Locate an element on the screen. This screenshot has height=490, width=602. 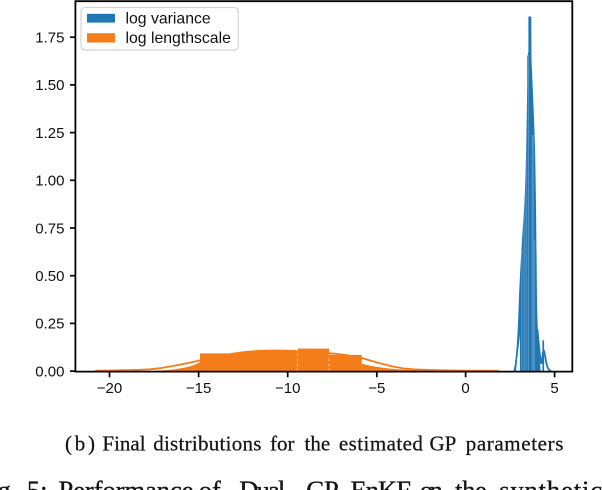
svg-text: estimated is located at coordinates (381, 444).